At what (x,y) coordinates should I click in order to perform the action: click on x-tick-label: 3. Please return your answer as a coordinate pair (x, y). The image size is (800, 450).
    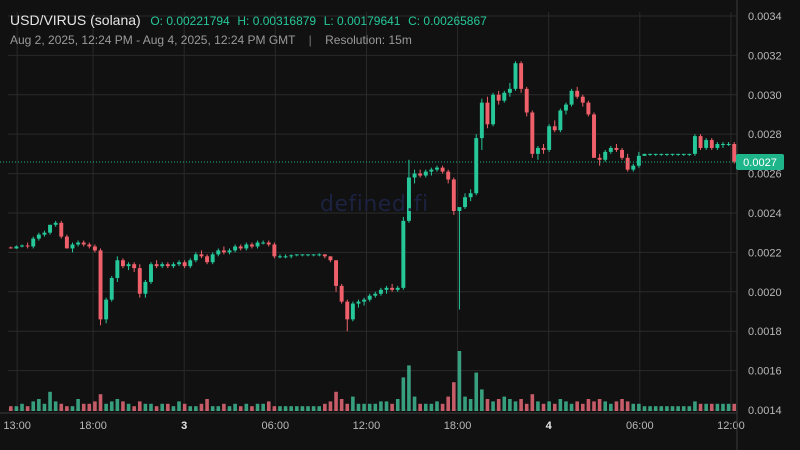
    Looking at the image, I should click on (184, 426).